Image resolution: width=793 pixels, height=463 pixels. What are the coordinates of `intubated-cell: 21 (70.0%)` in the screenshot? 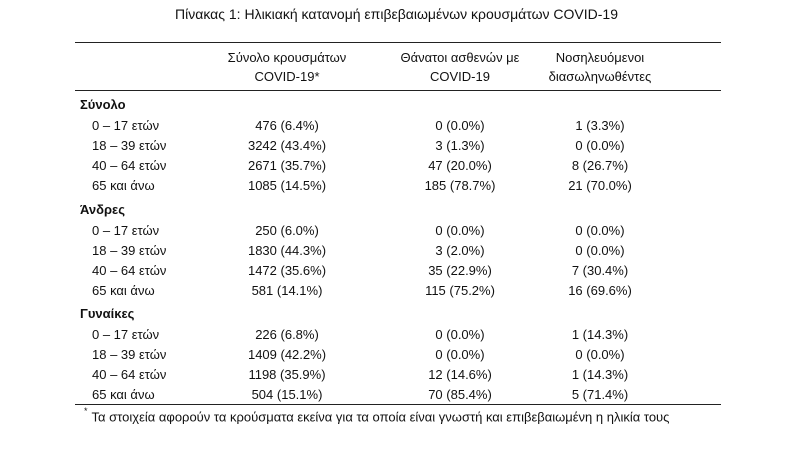 It's located at (600, 185).